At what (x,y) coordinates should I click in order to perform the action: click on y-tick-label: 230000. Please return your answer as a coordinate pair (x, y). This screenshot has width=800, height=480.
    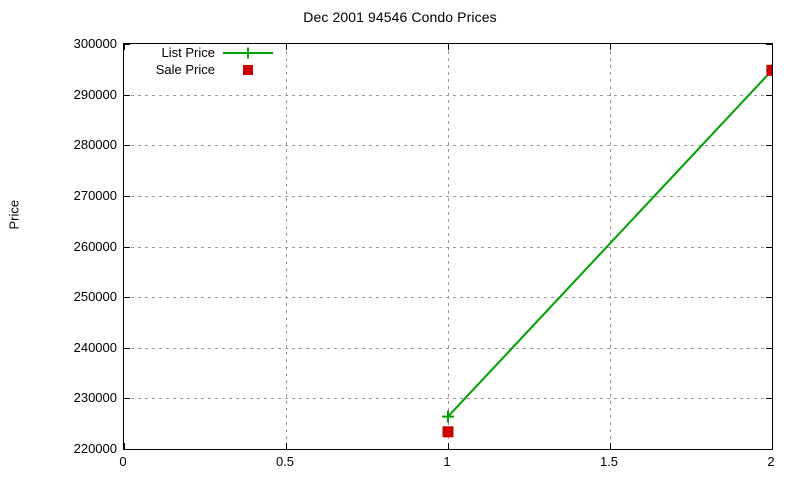
    Looking at the image, I should click on (95, 398).